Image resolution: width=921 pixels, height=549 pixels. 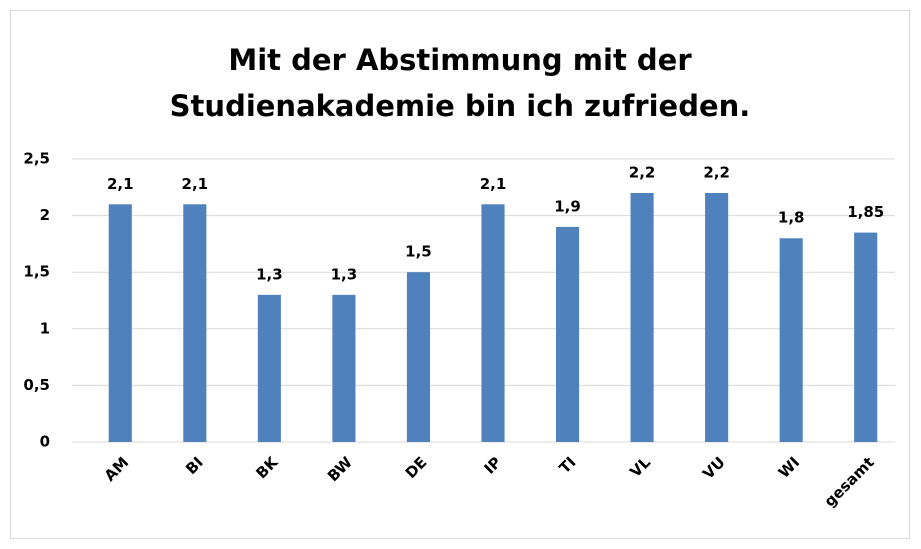 What do you see at coordinates (791, 218) in the screenshot?
I see `data-label: 1,8` at bounding box center [791, 218].